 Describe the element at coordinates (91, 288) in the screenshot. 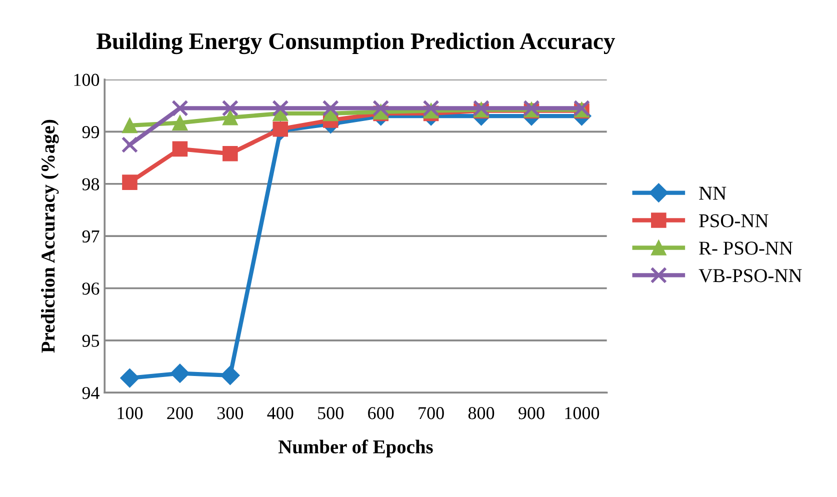

I see `y-tick-label: 96` at that location.